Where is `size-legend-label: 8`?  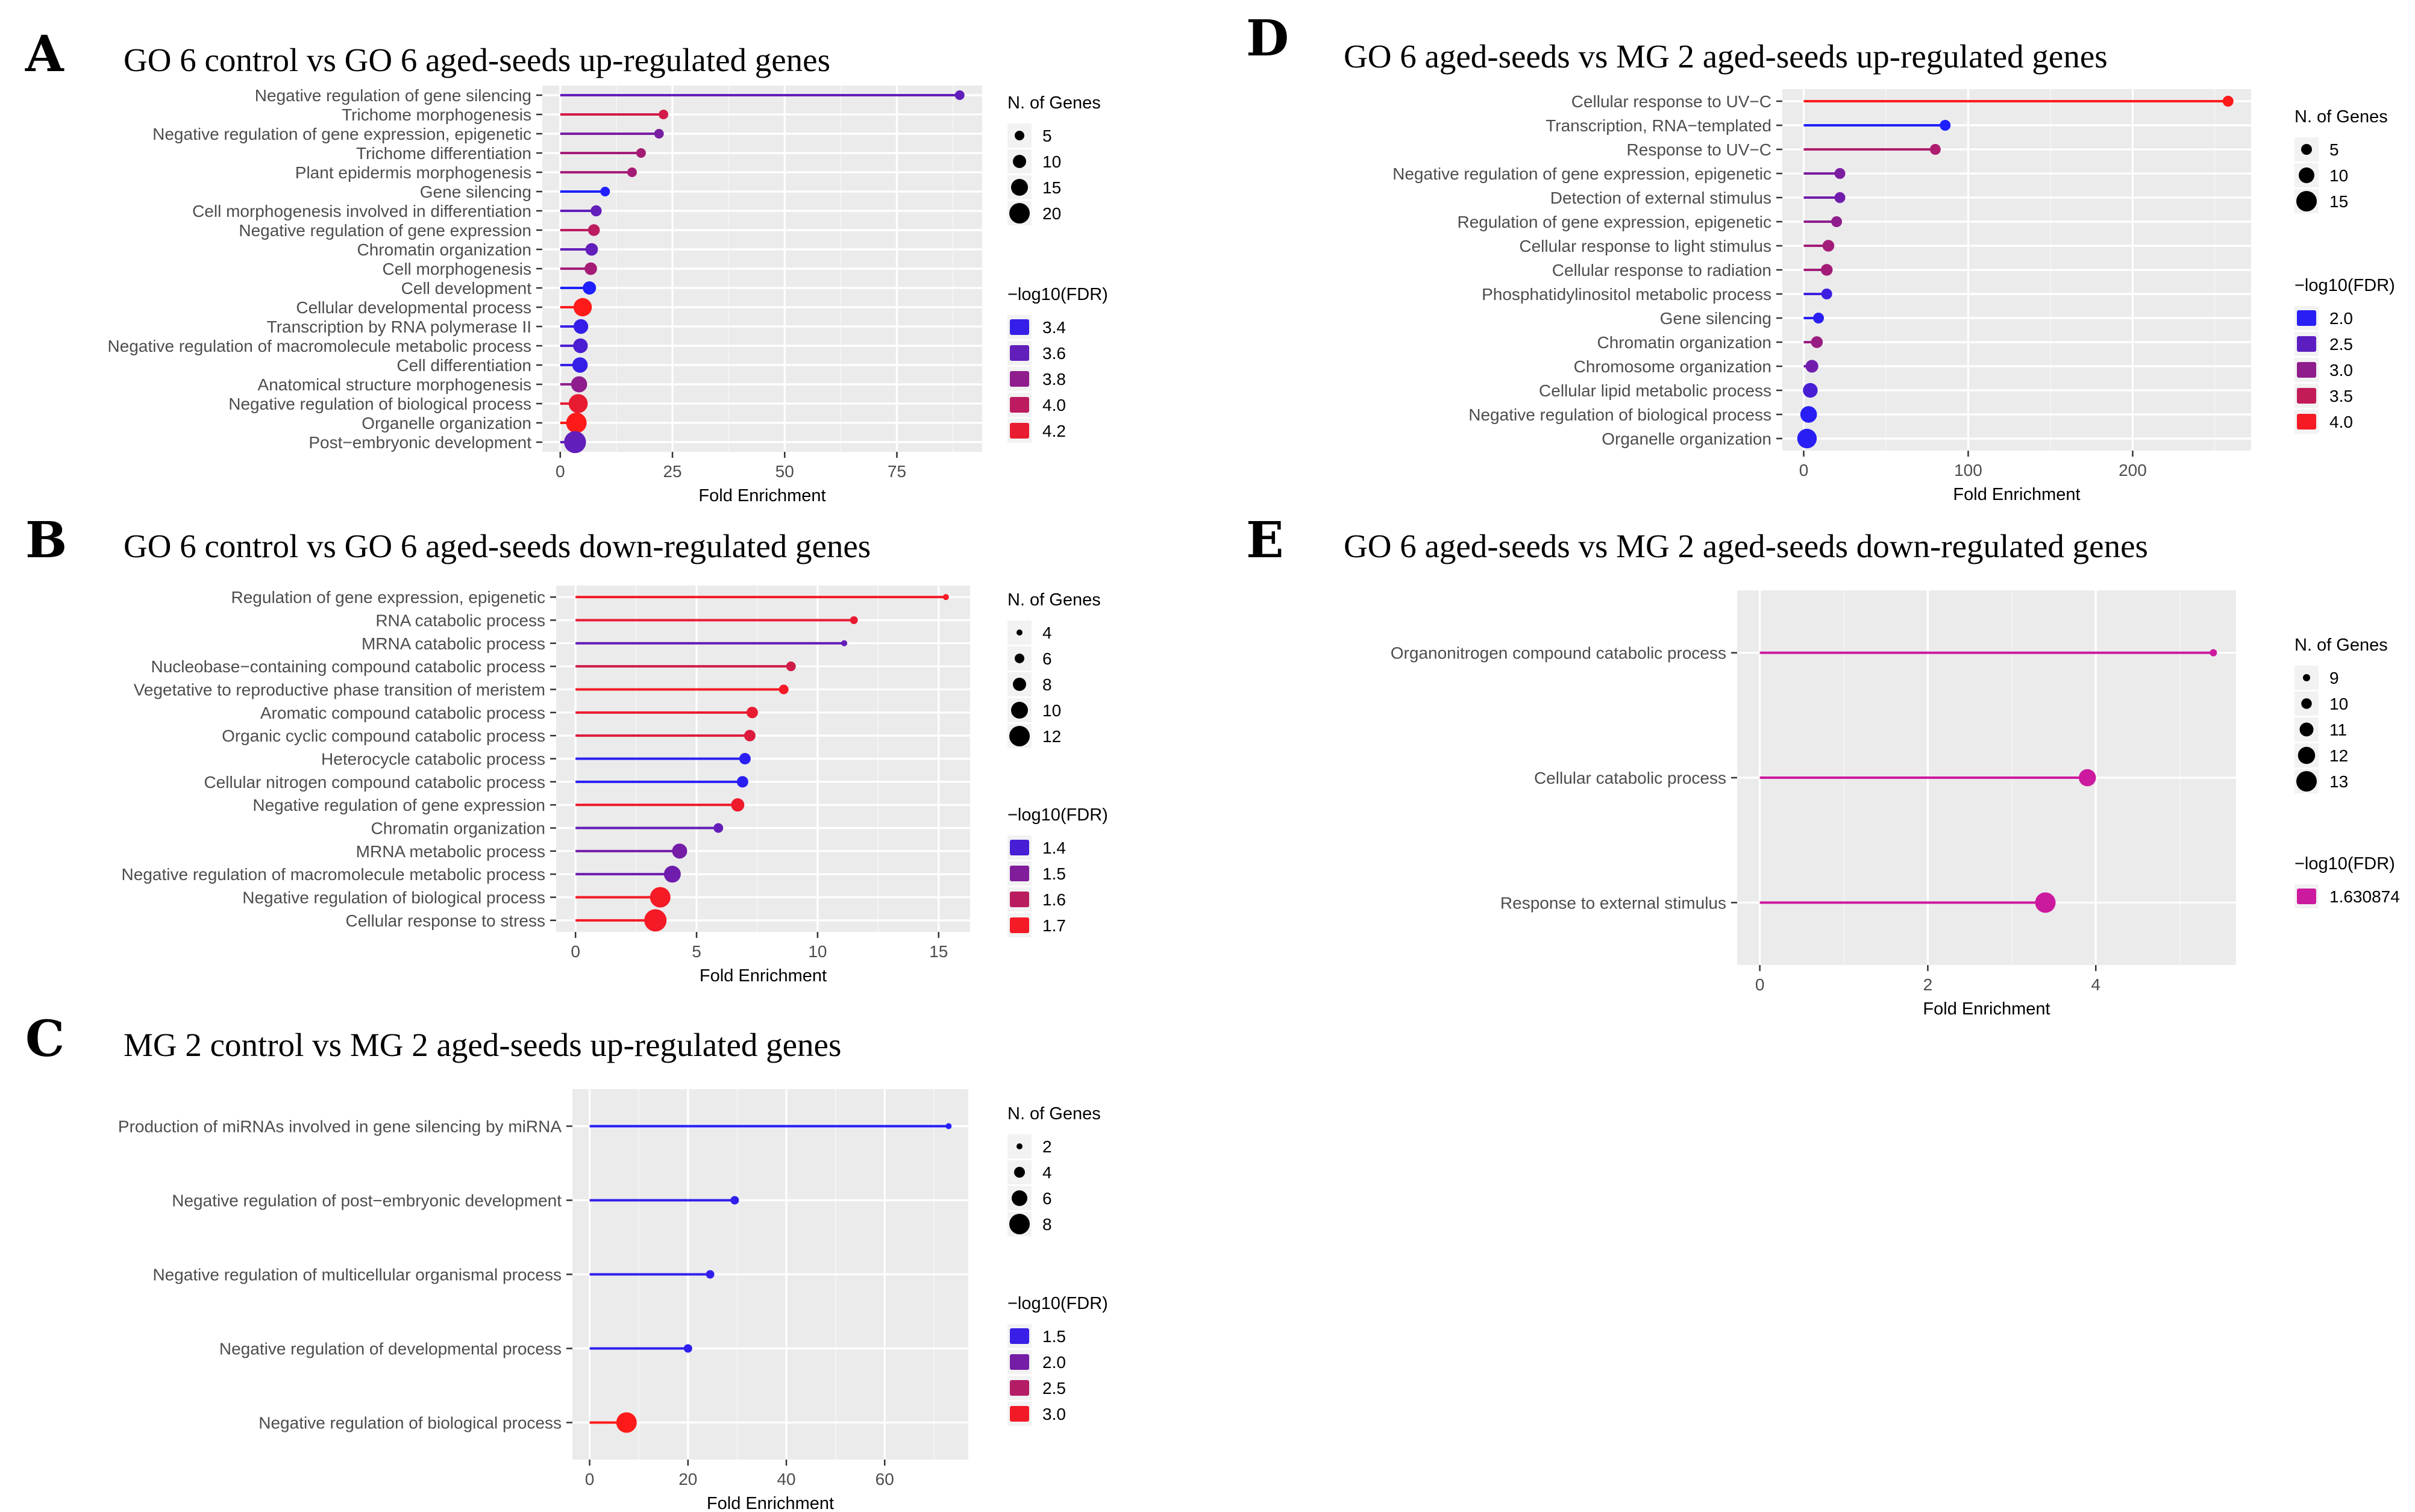
size-legend-label: 8 is located at coordinates (1047, 1224).